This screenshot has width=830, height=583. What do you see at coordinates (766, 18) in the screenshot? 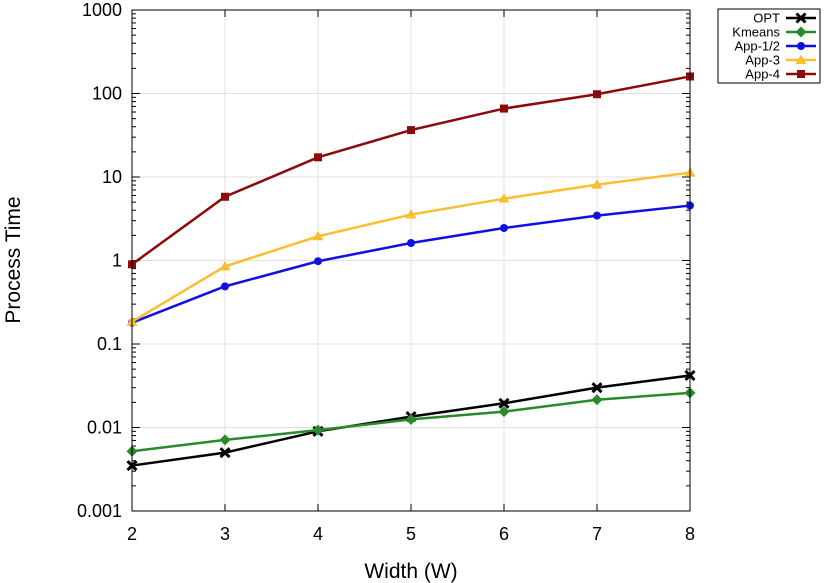
I see `legend-label-opt: OPT` at bounding box center [766, 18].